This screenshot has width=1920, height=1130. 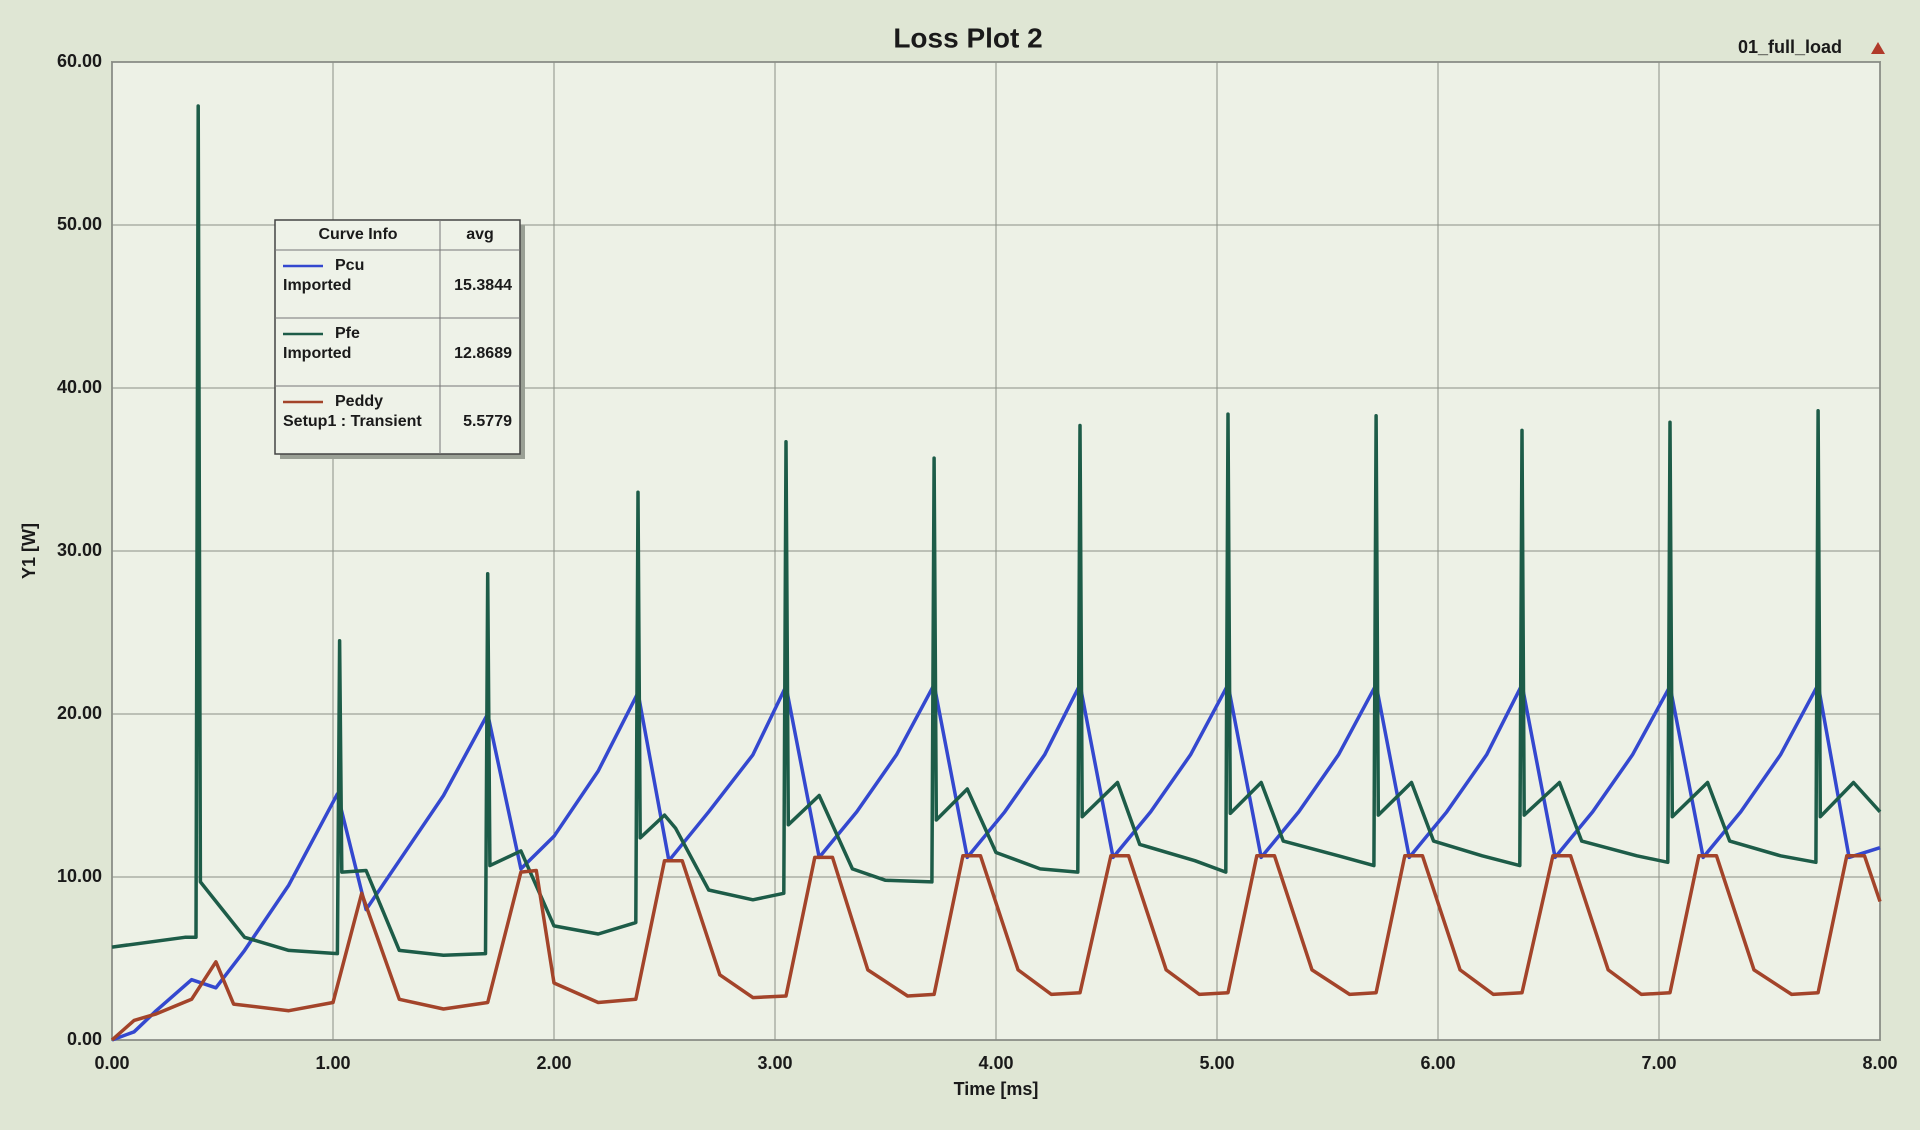 I want to click on x-tick-label: 1.00, so click(x=332, y=1063).